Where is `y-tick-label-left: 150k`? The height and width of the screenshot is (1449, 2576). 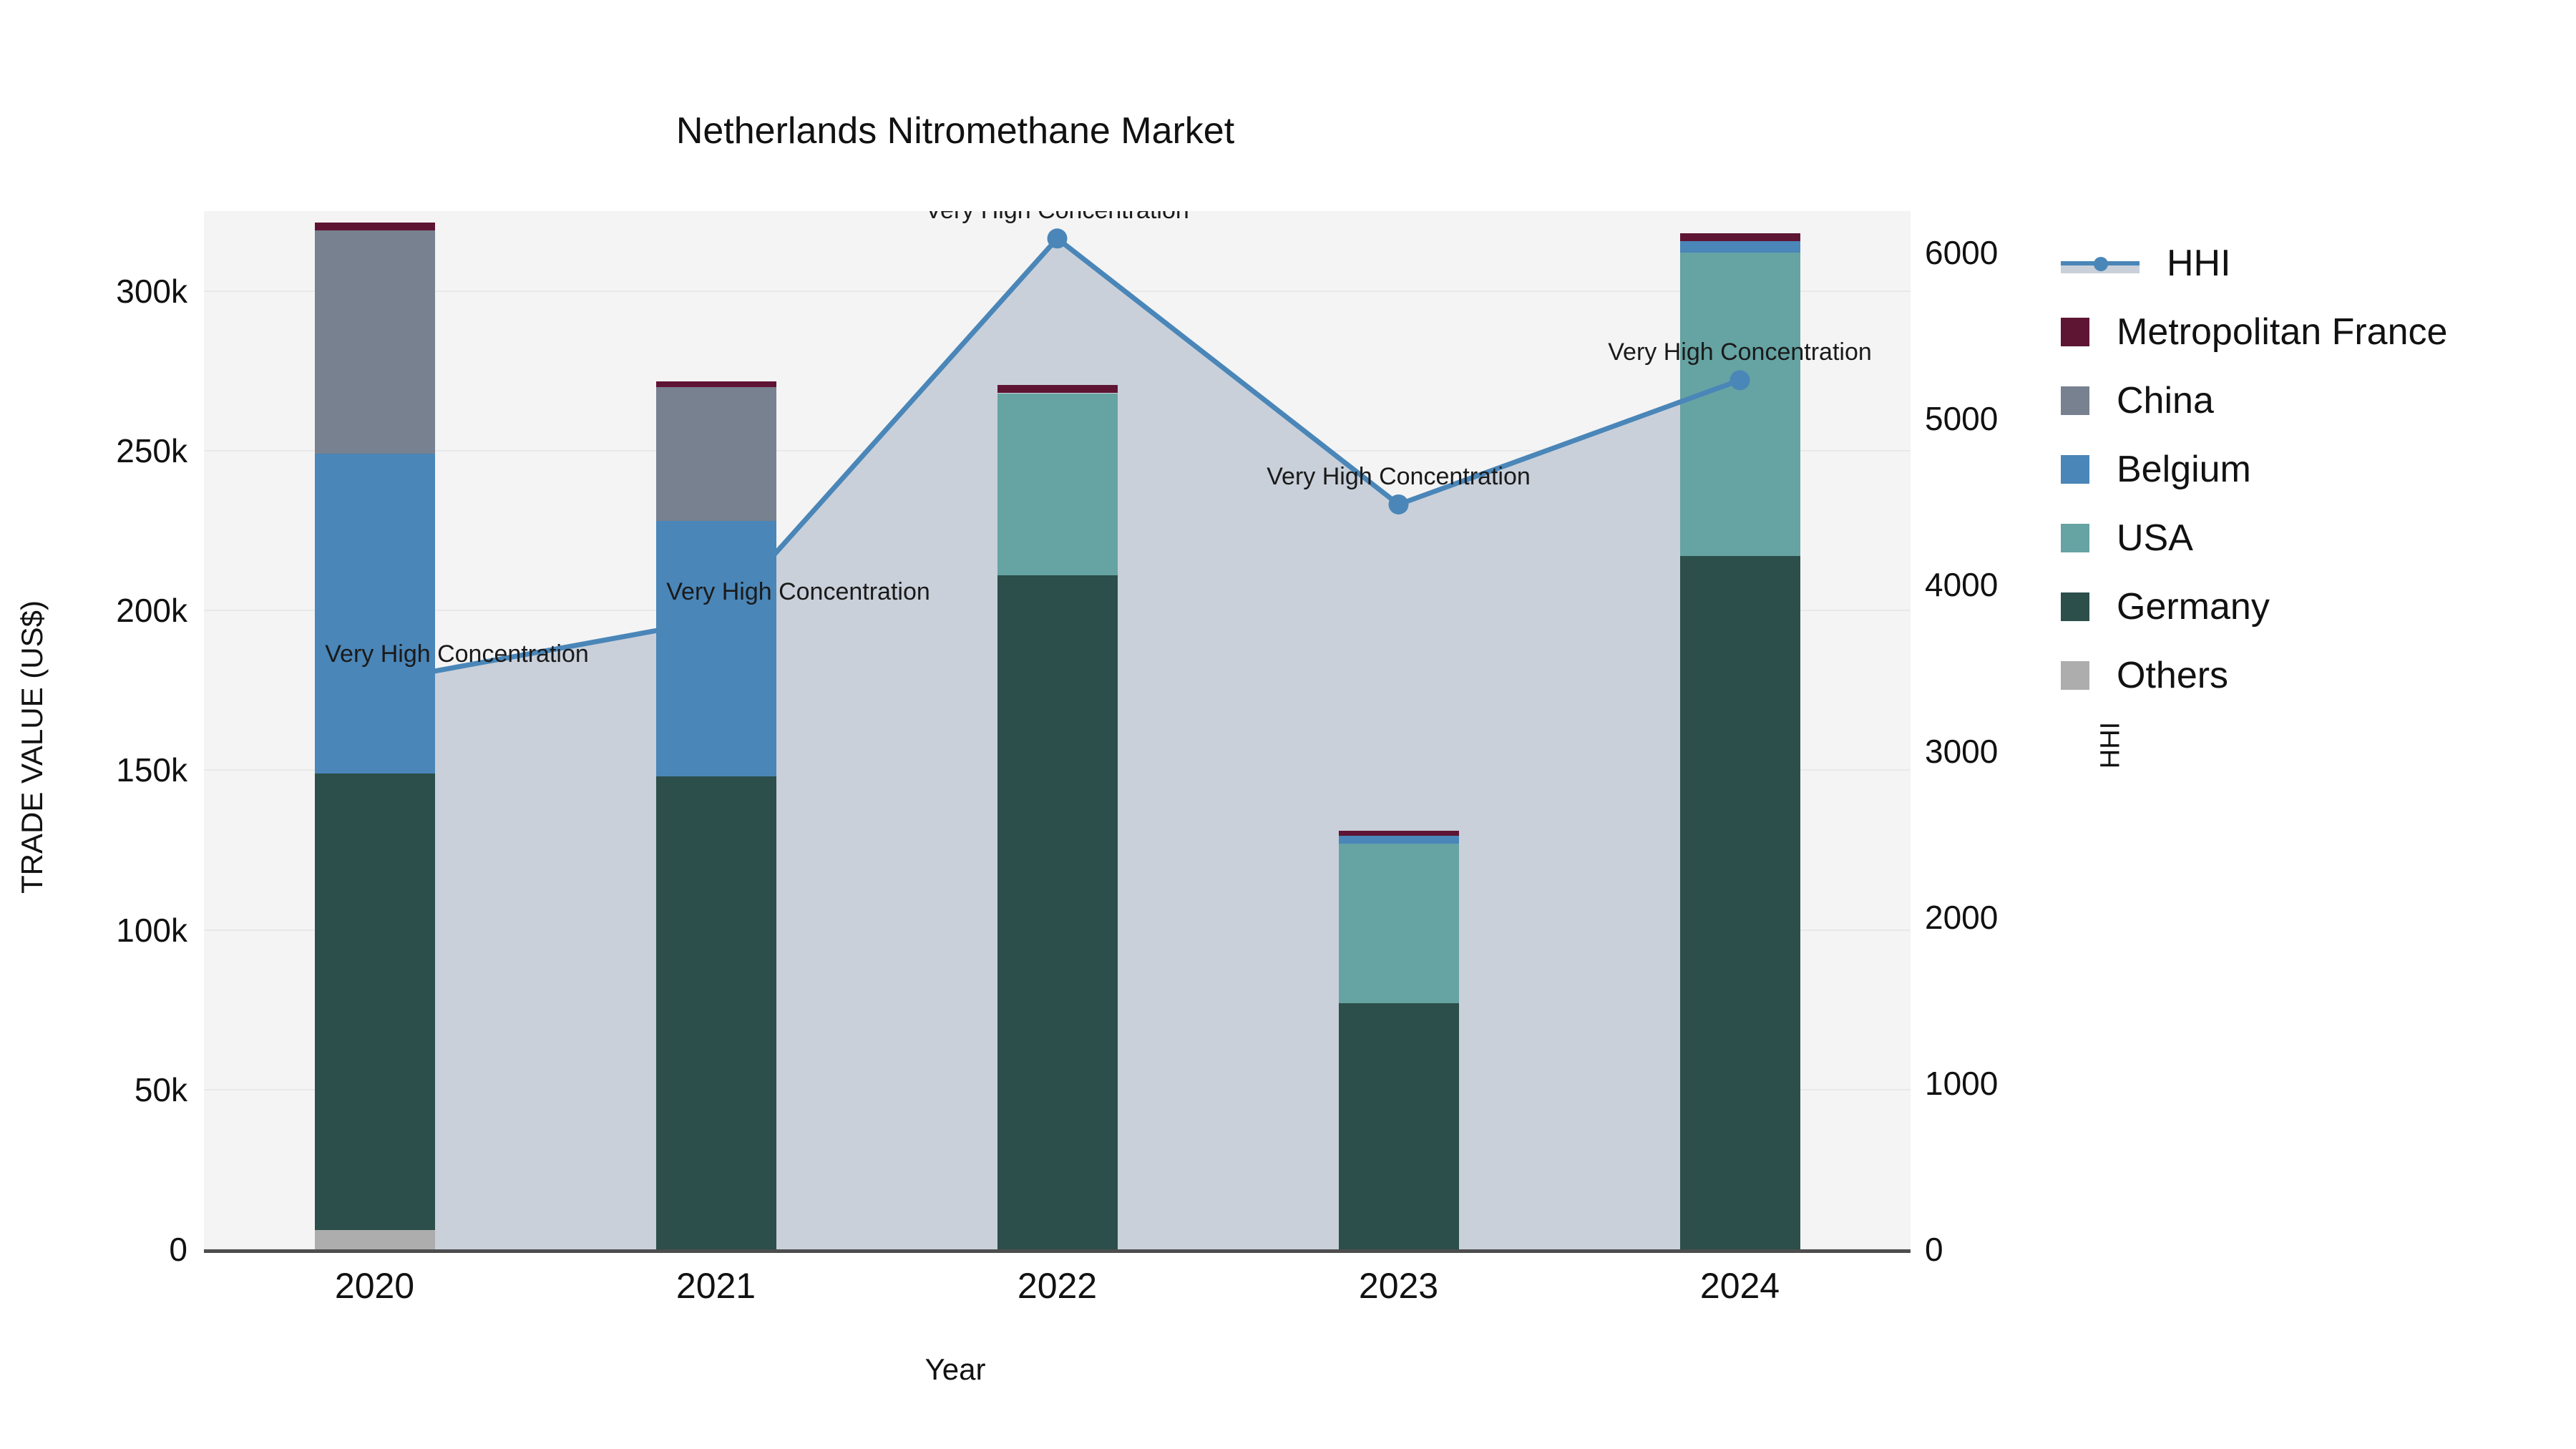 y-tick-label-left: 150k is located at coordinates (151, 770).